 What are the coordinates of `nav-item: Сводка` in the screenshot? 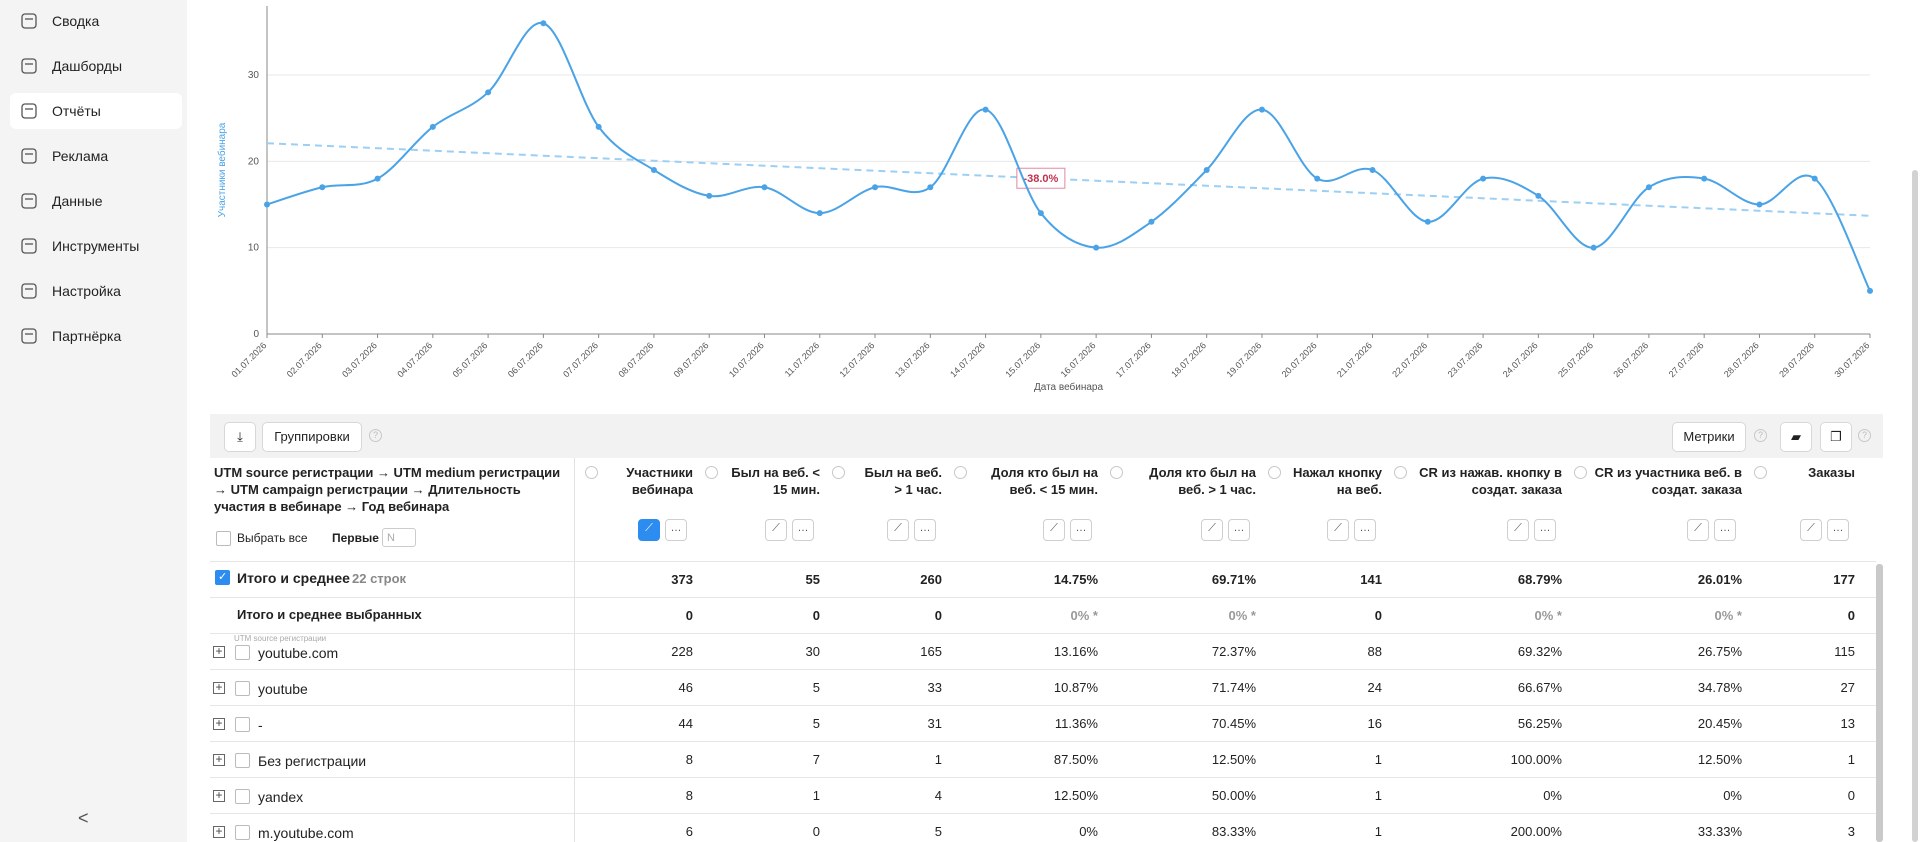 It's located at (96, 21).